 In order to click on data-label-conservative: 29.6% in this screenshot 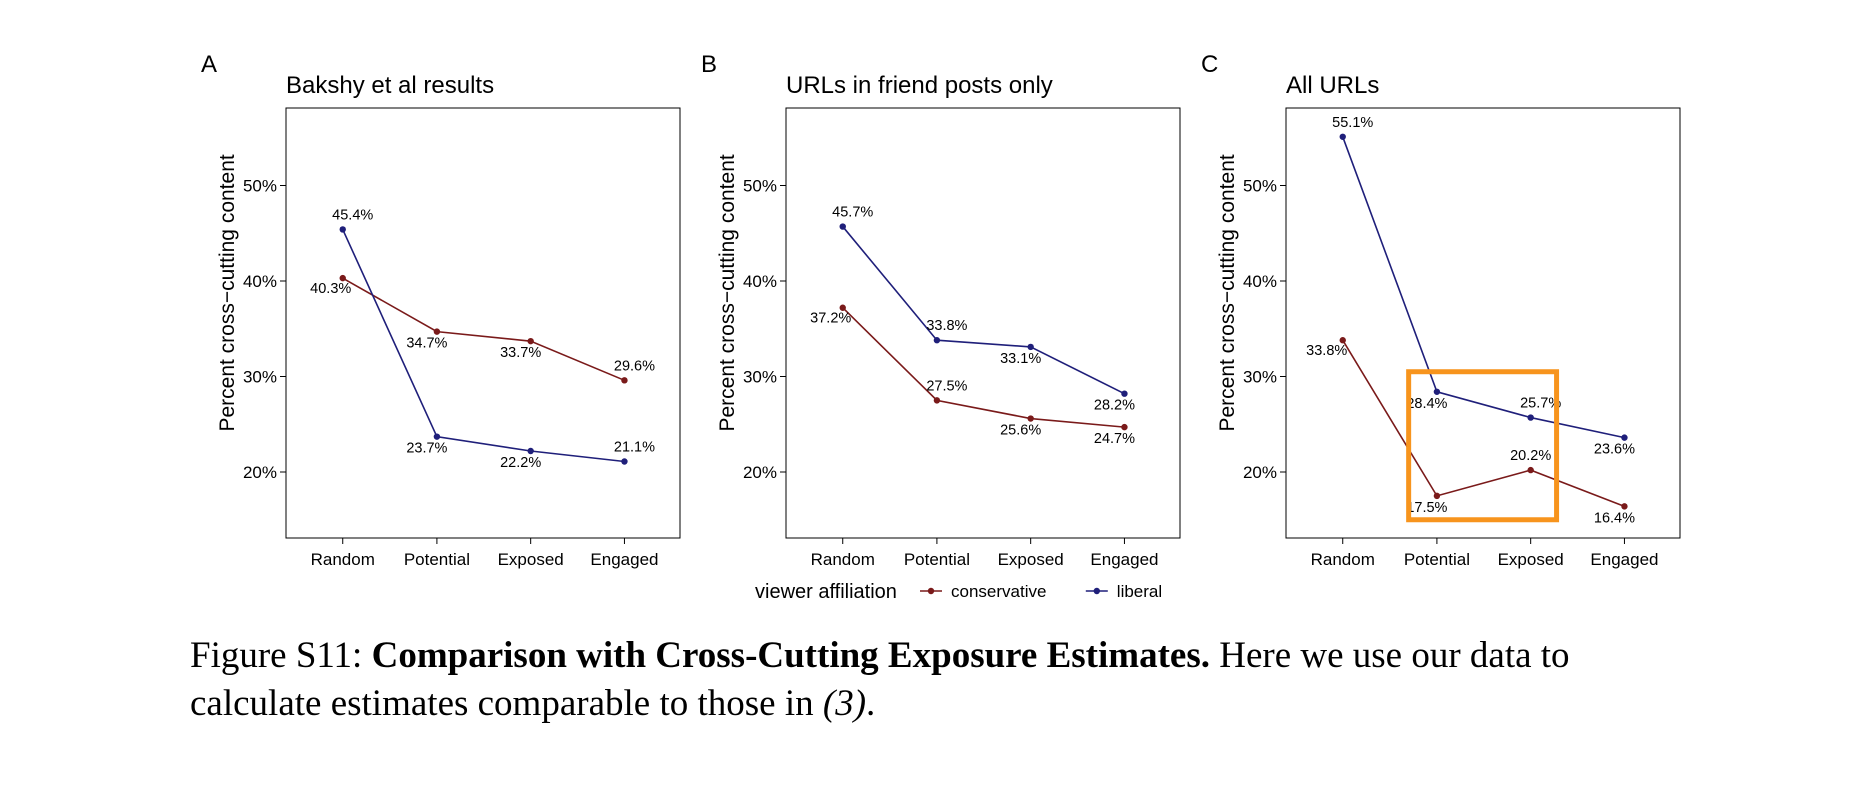, I will do `click(634, 366)`.